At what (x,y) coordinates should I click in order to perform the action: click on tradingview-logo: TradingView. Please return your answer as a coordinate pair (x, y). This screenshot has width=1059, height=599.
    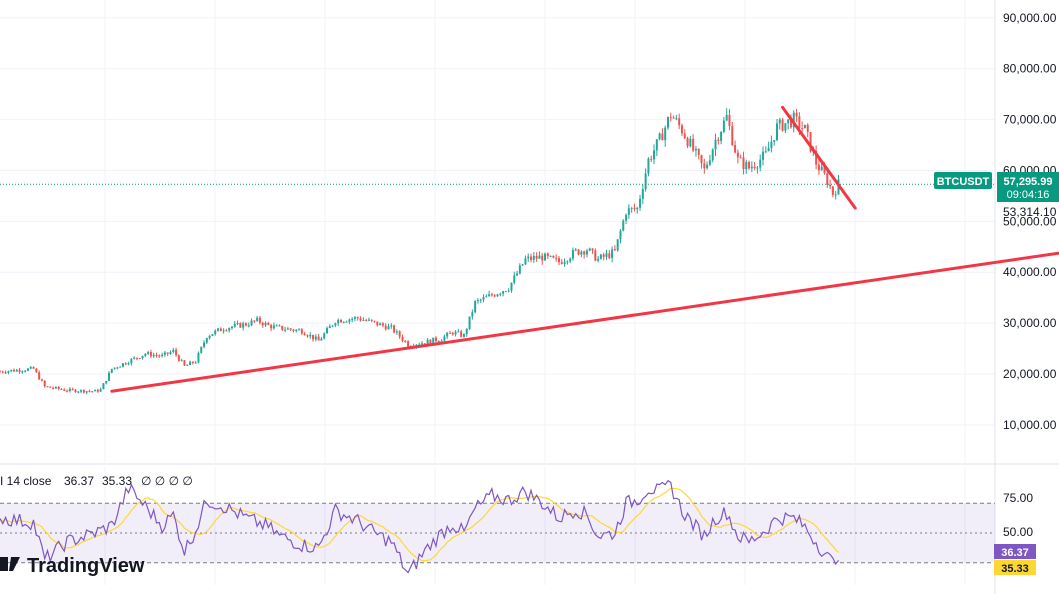
    Looking at the image, I should click on (72, 566).